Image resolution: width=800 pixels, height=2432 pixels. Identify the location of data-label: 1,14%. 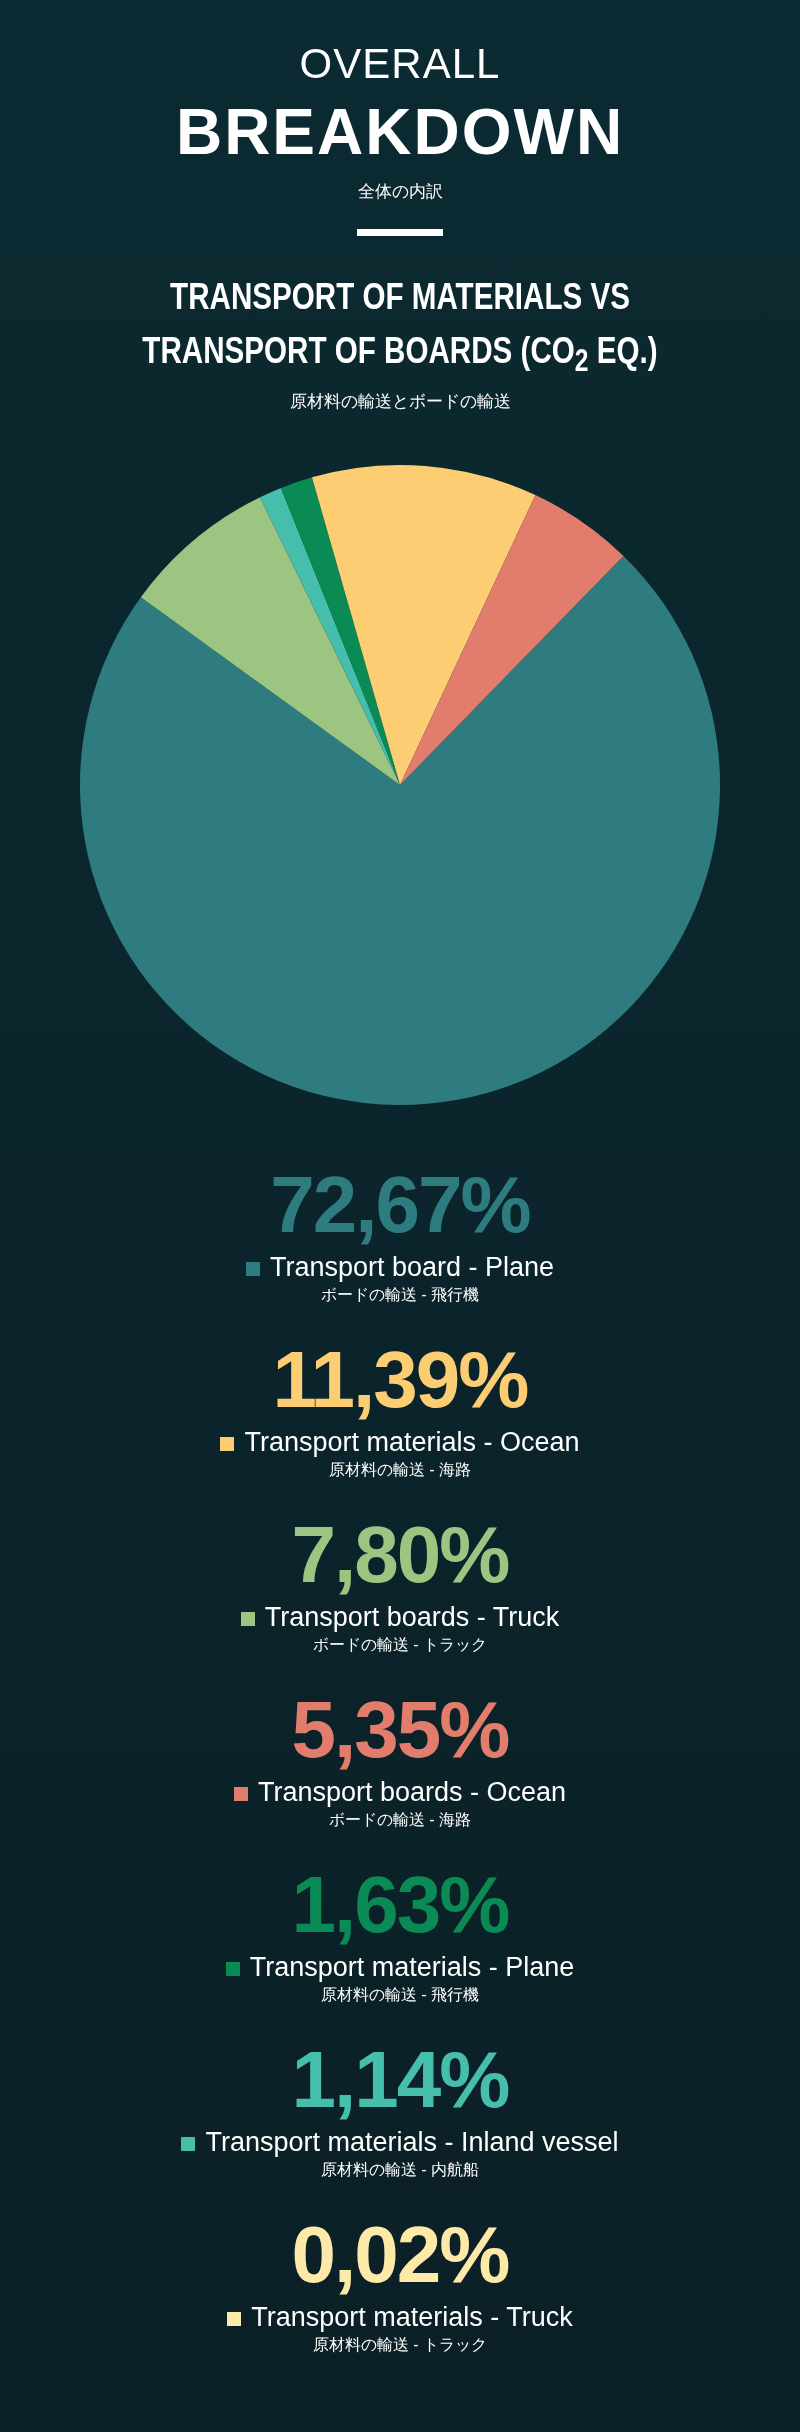
(400, 2080).